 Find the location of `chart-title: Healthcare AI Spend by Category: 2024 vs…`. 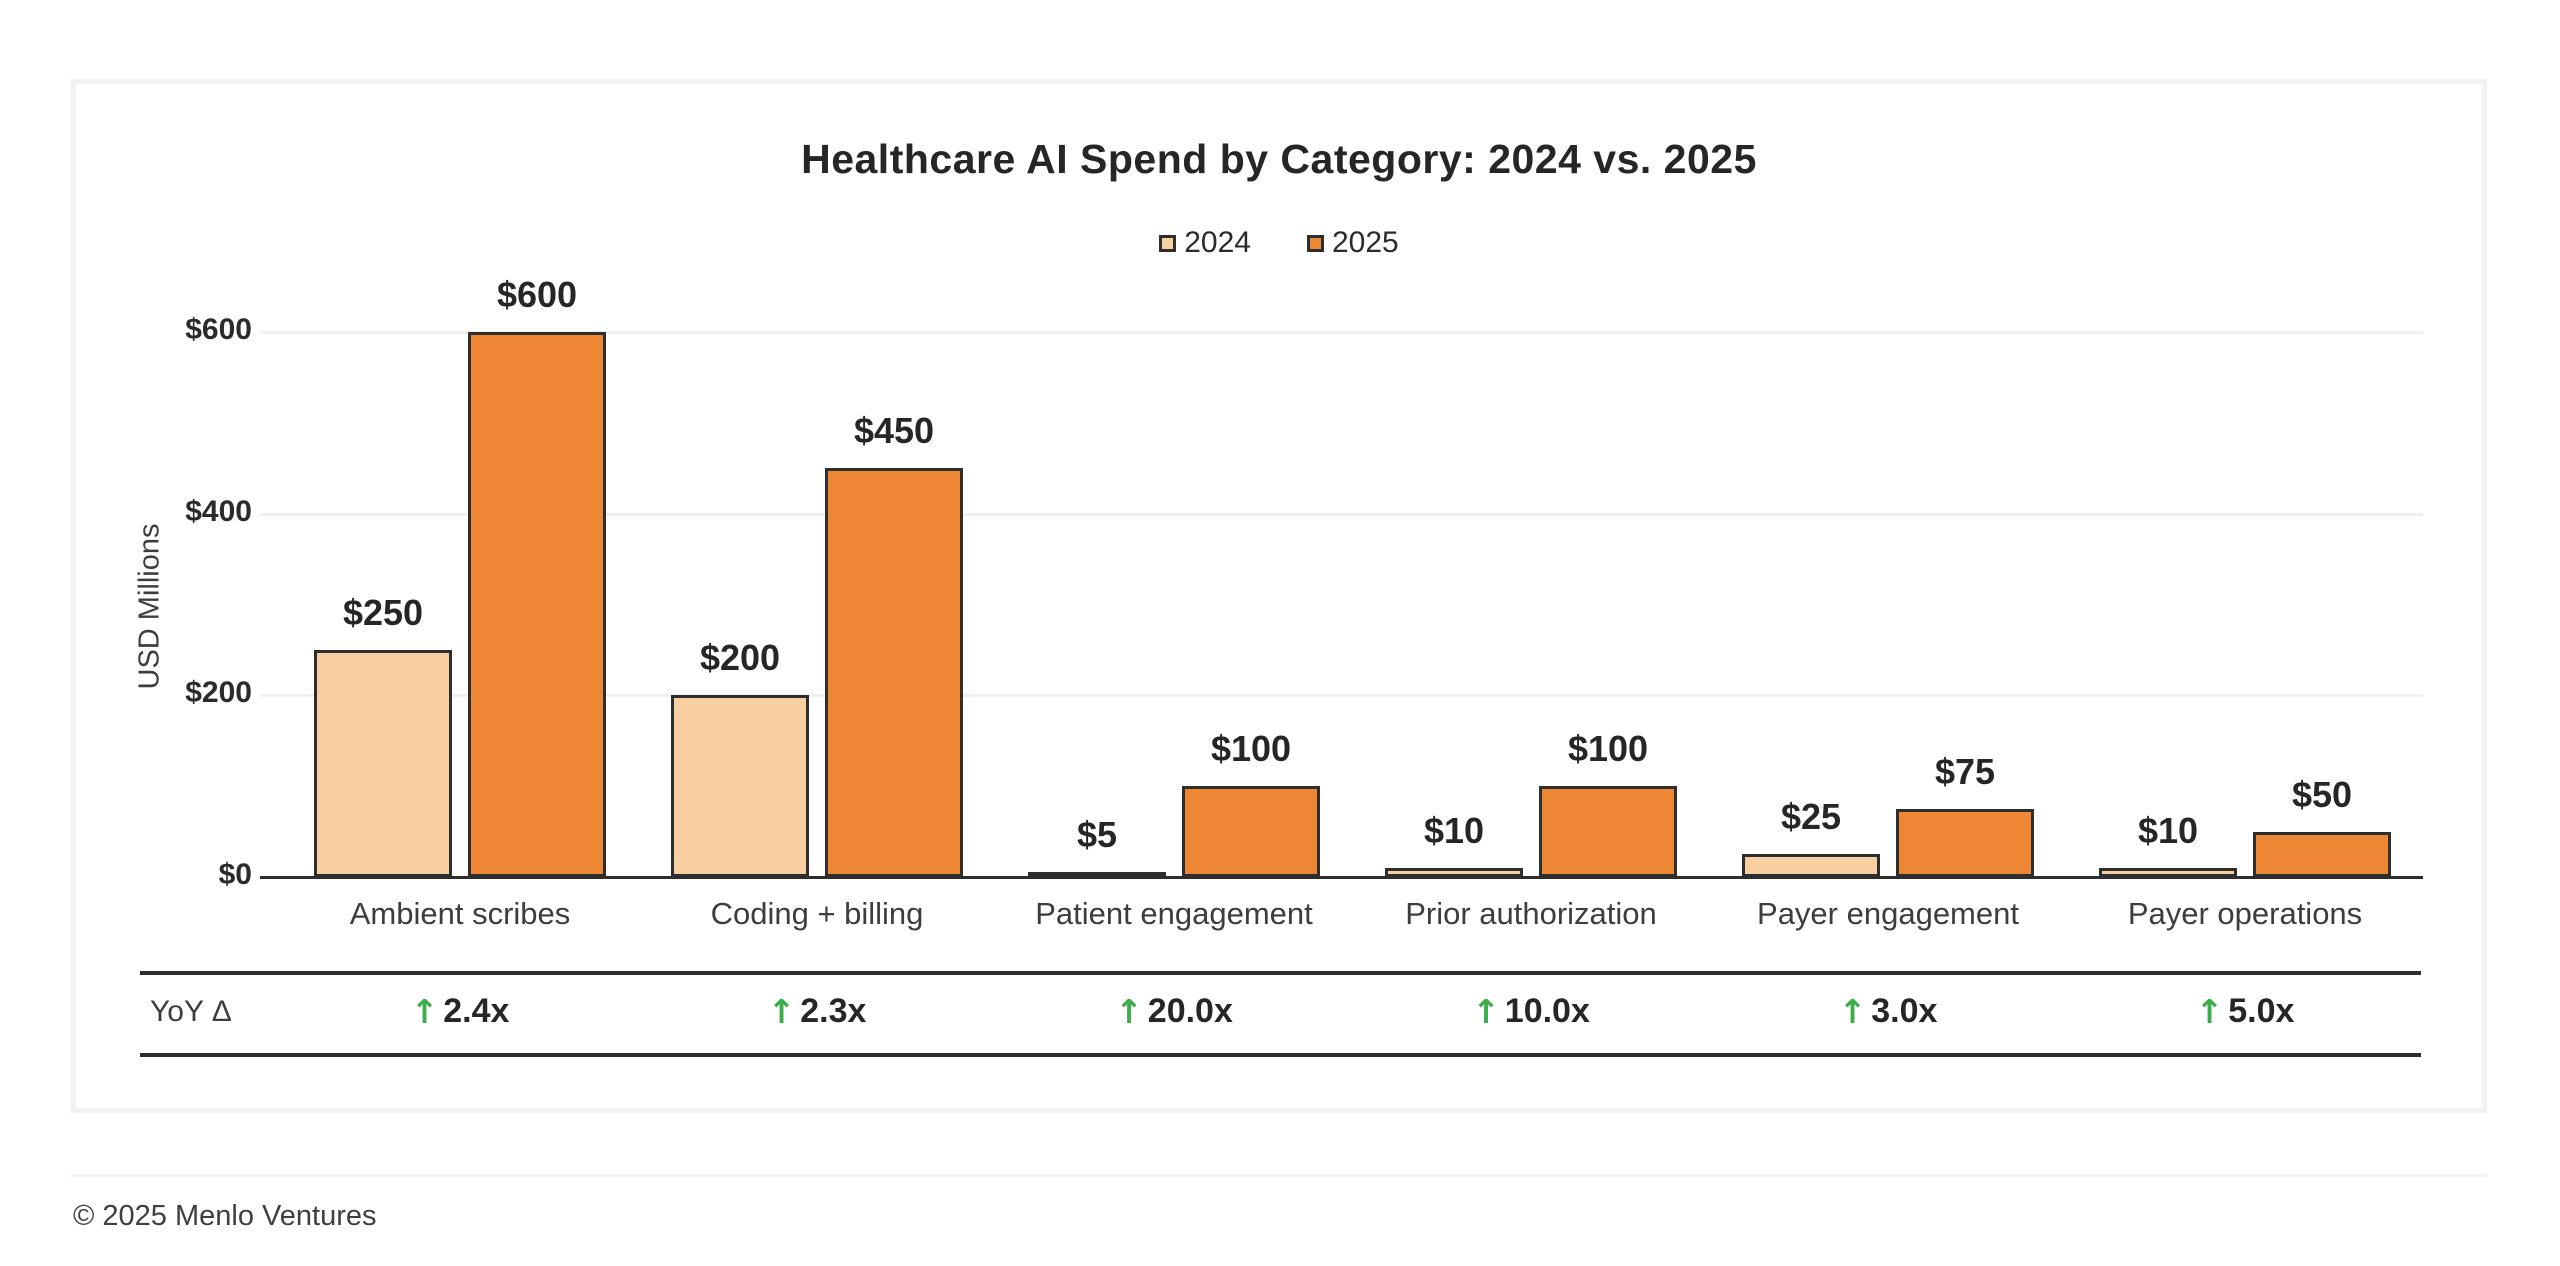

chart-title: Healthcare AI Spend by Category: 2024 vs… is located at coordinates (1279, 159).